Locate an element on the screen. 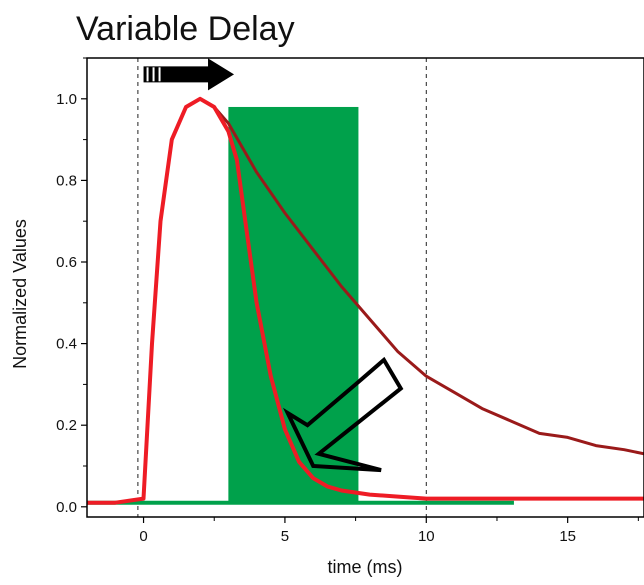 The image size is (644, 585). x-tick-label: 0 is located at coordinates (143, 536).